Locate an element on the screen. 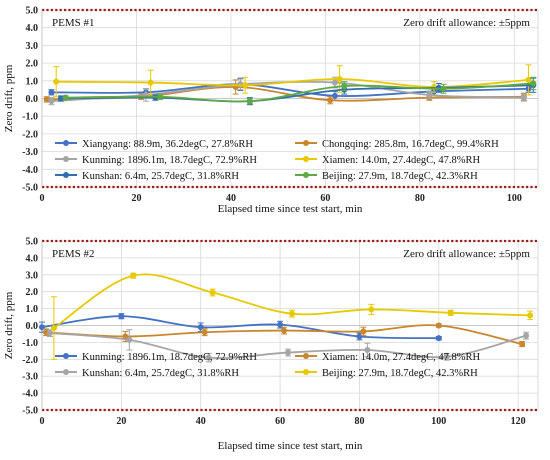 The width and height of the screenshot is (550, 460). legend-label: Xiangyang: 88.9m, 36.2degC, 27.8%RH is located at coordinates (167, 144).